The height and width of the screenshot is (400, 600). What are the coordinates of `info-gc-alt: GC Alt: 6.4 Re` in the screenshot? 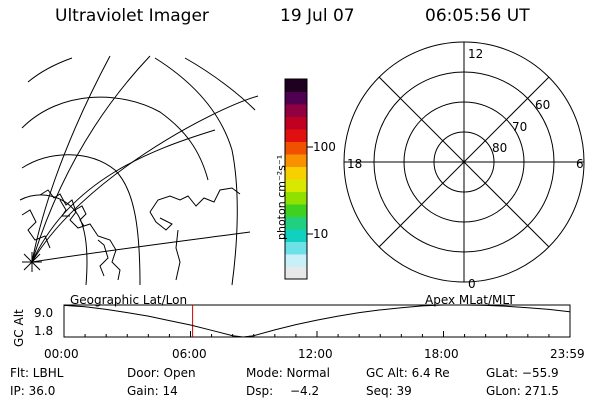 It's located at (408, 373).